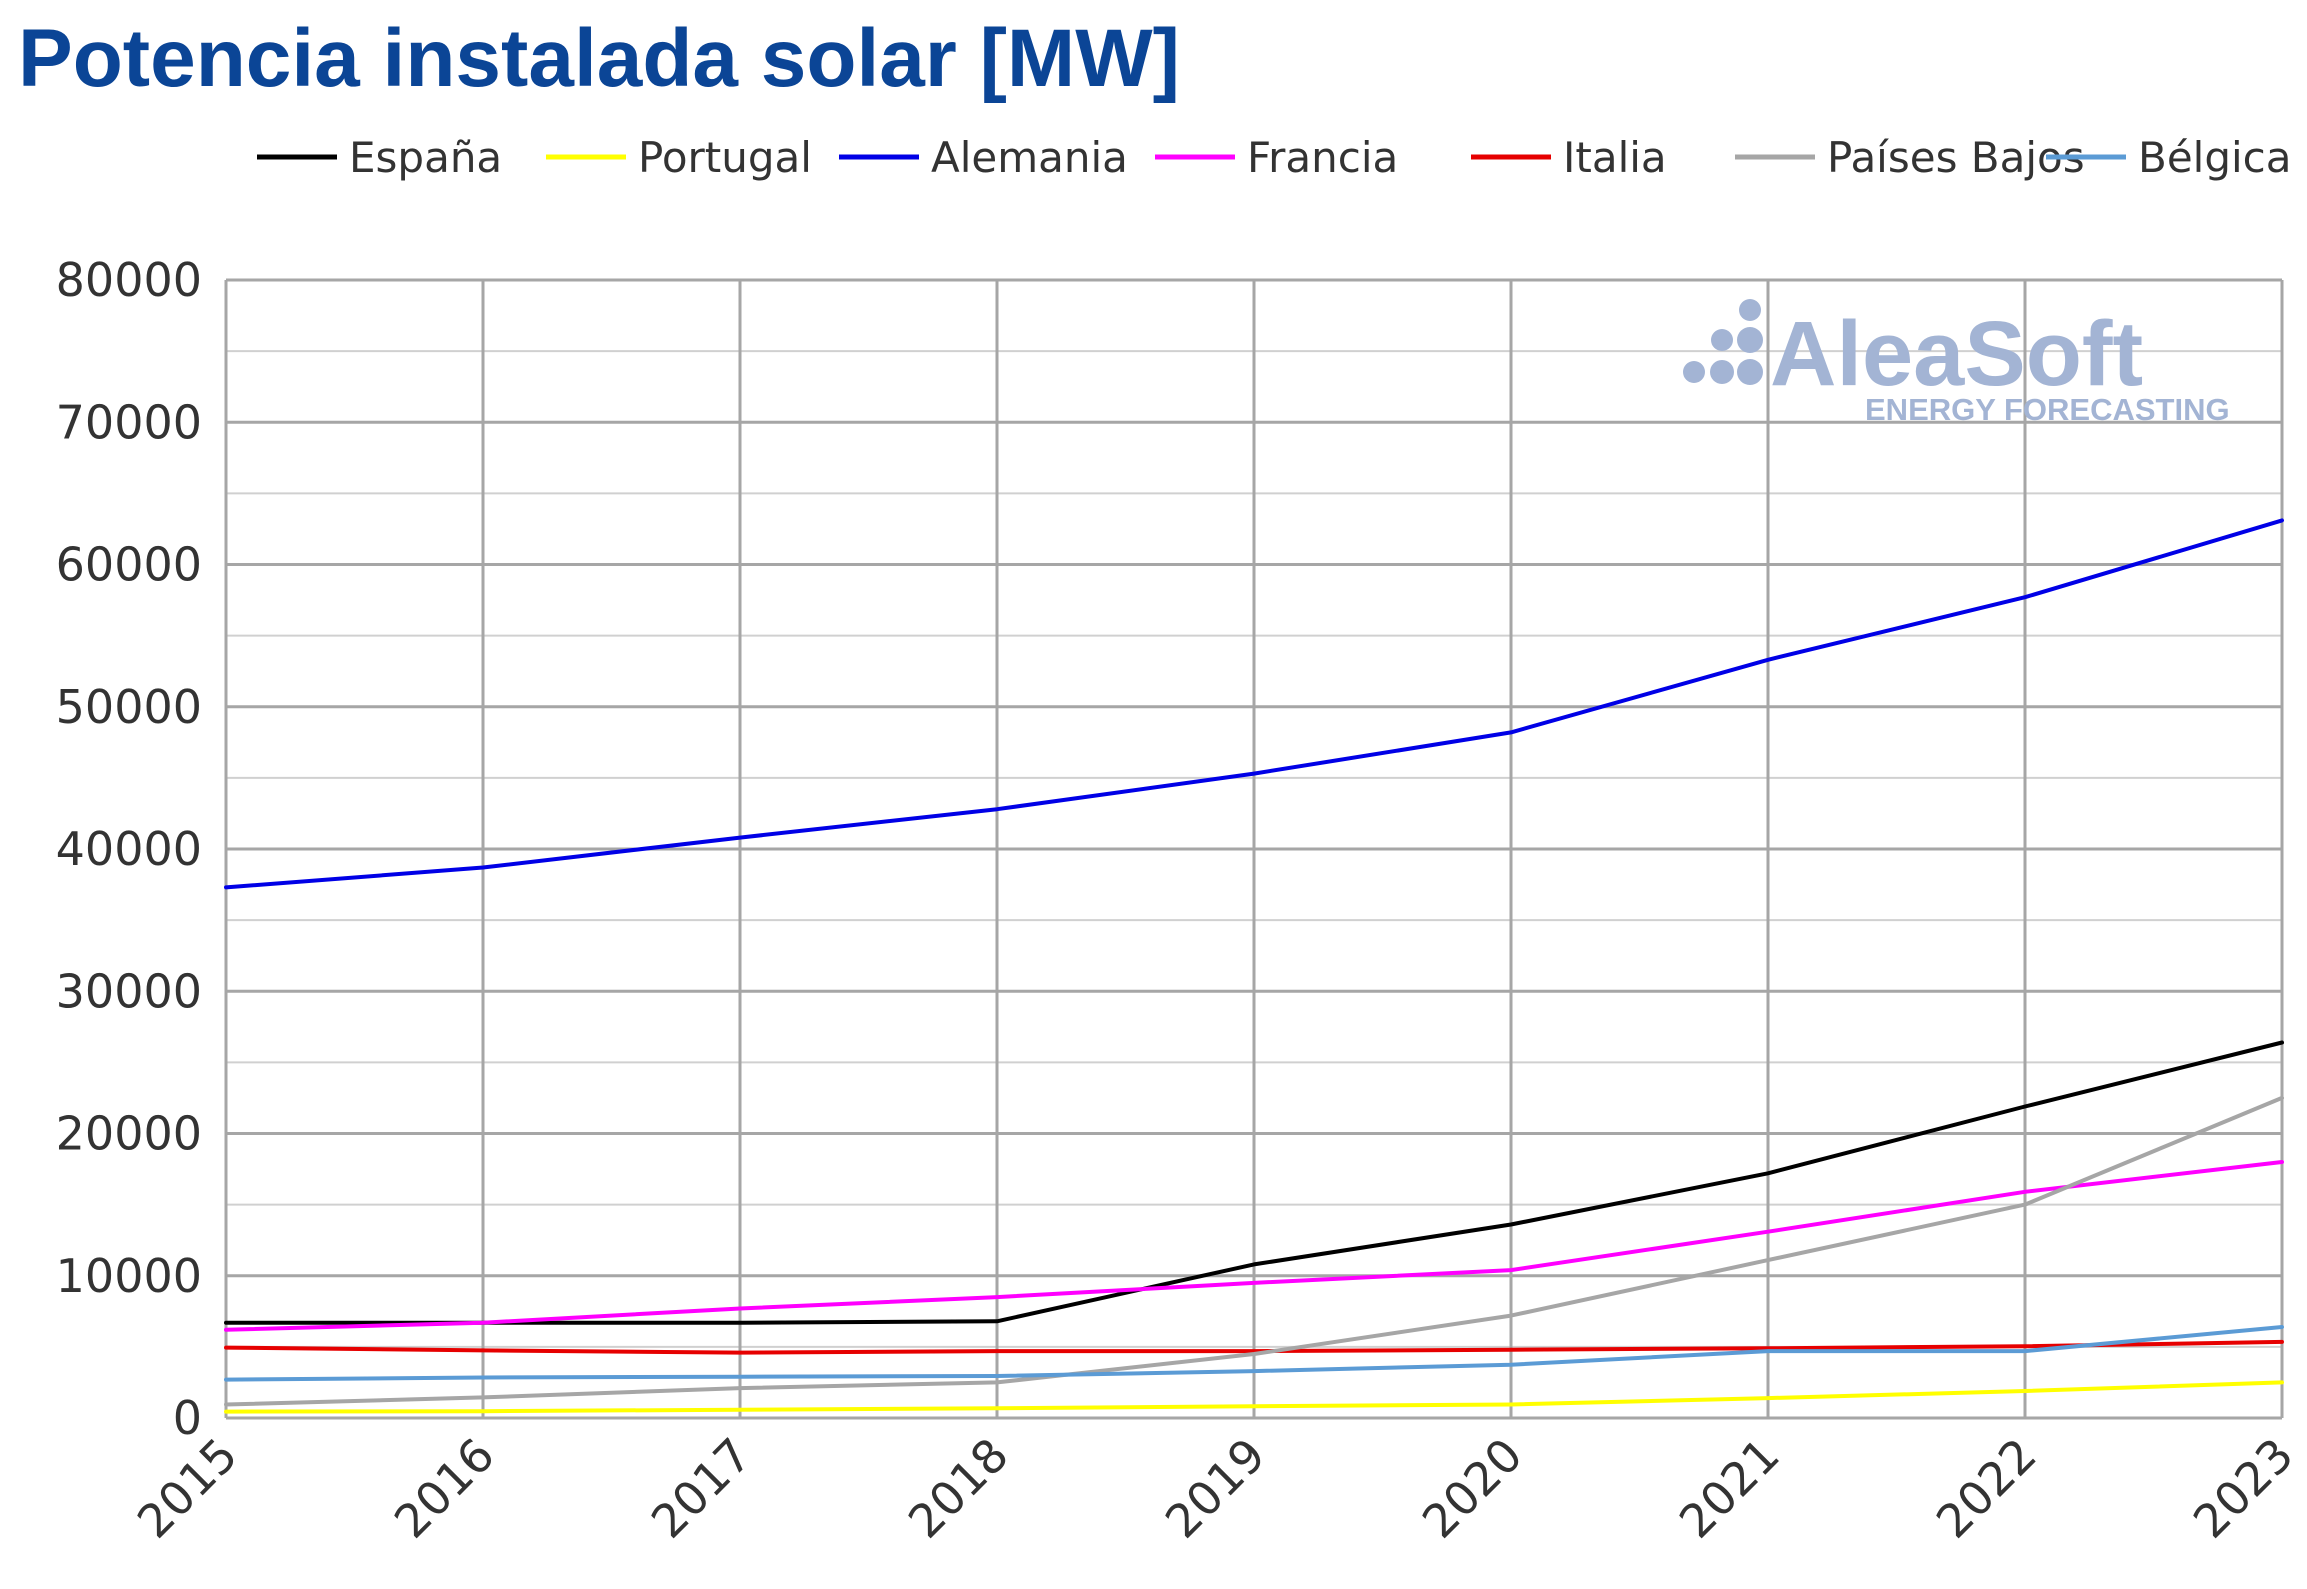 This screenshot has width=2307, height=1589. I want to click on y-tick-label: 50000, so click(129, 707).